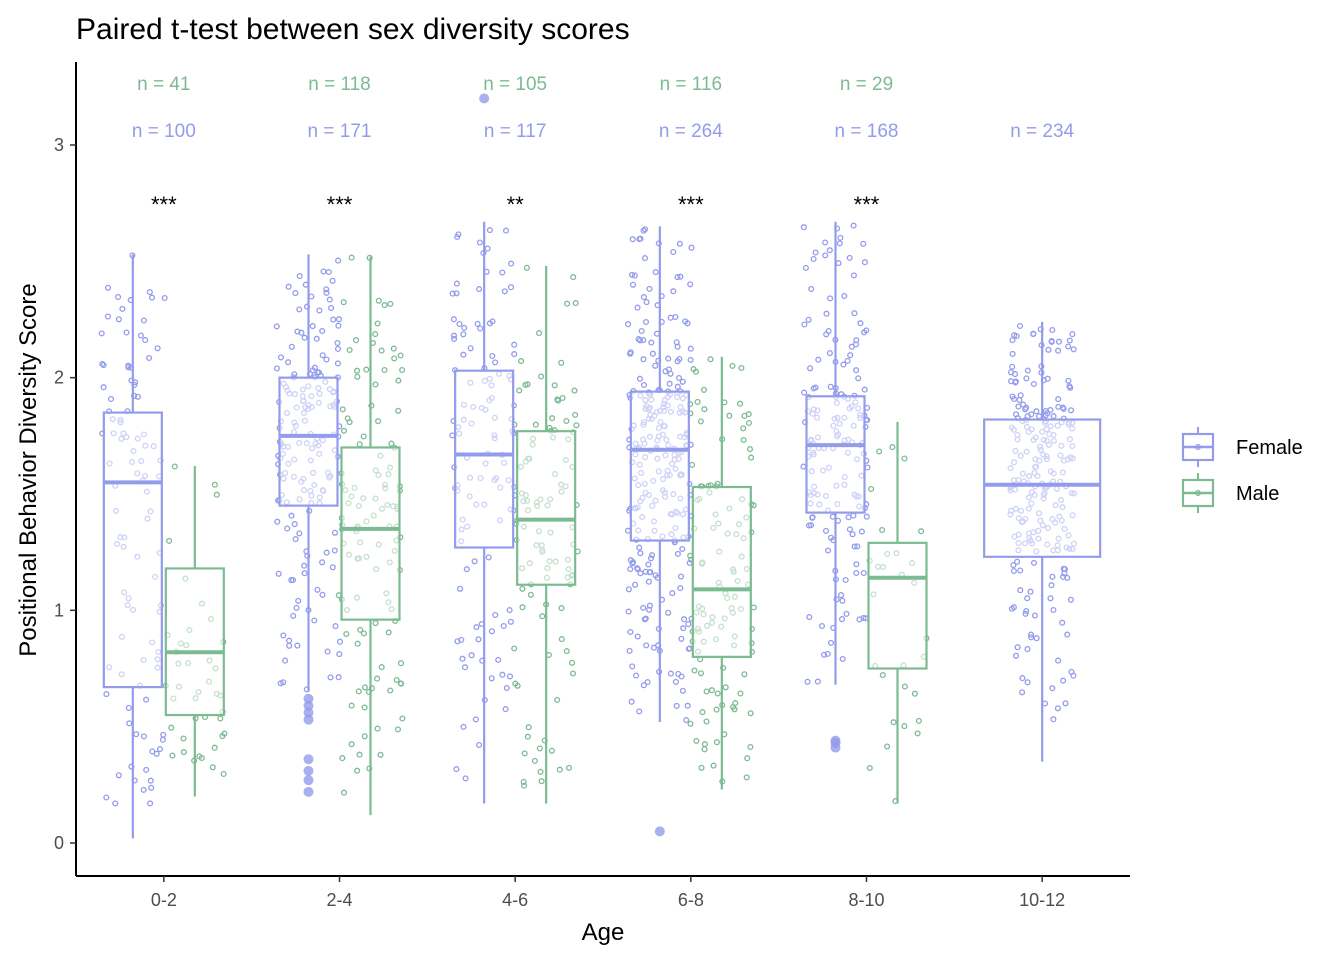 Image resolution: width=1344 pixels, height=960 pixels. Describe the element at coordinates (1197, 493) in the screenshot. I see `legend-key-point` at that location.